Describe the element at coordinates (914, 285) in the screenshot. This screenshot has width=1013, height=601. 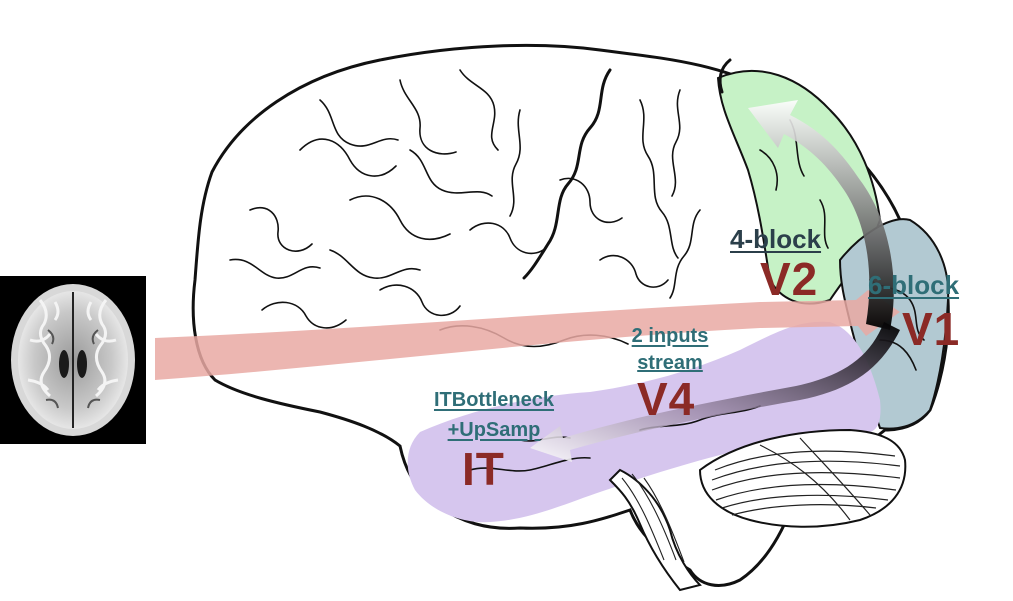
I see `v1-block-label: 6-block` at that location.